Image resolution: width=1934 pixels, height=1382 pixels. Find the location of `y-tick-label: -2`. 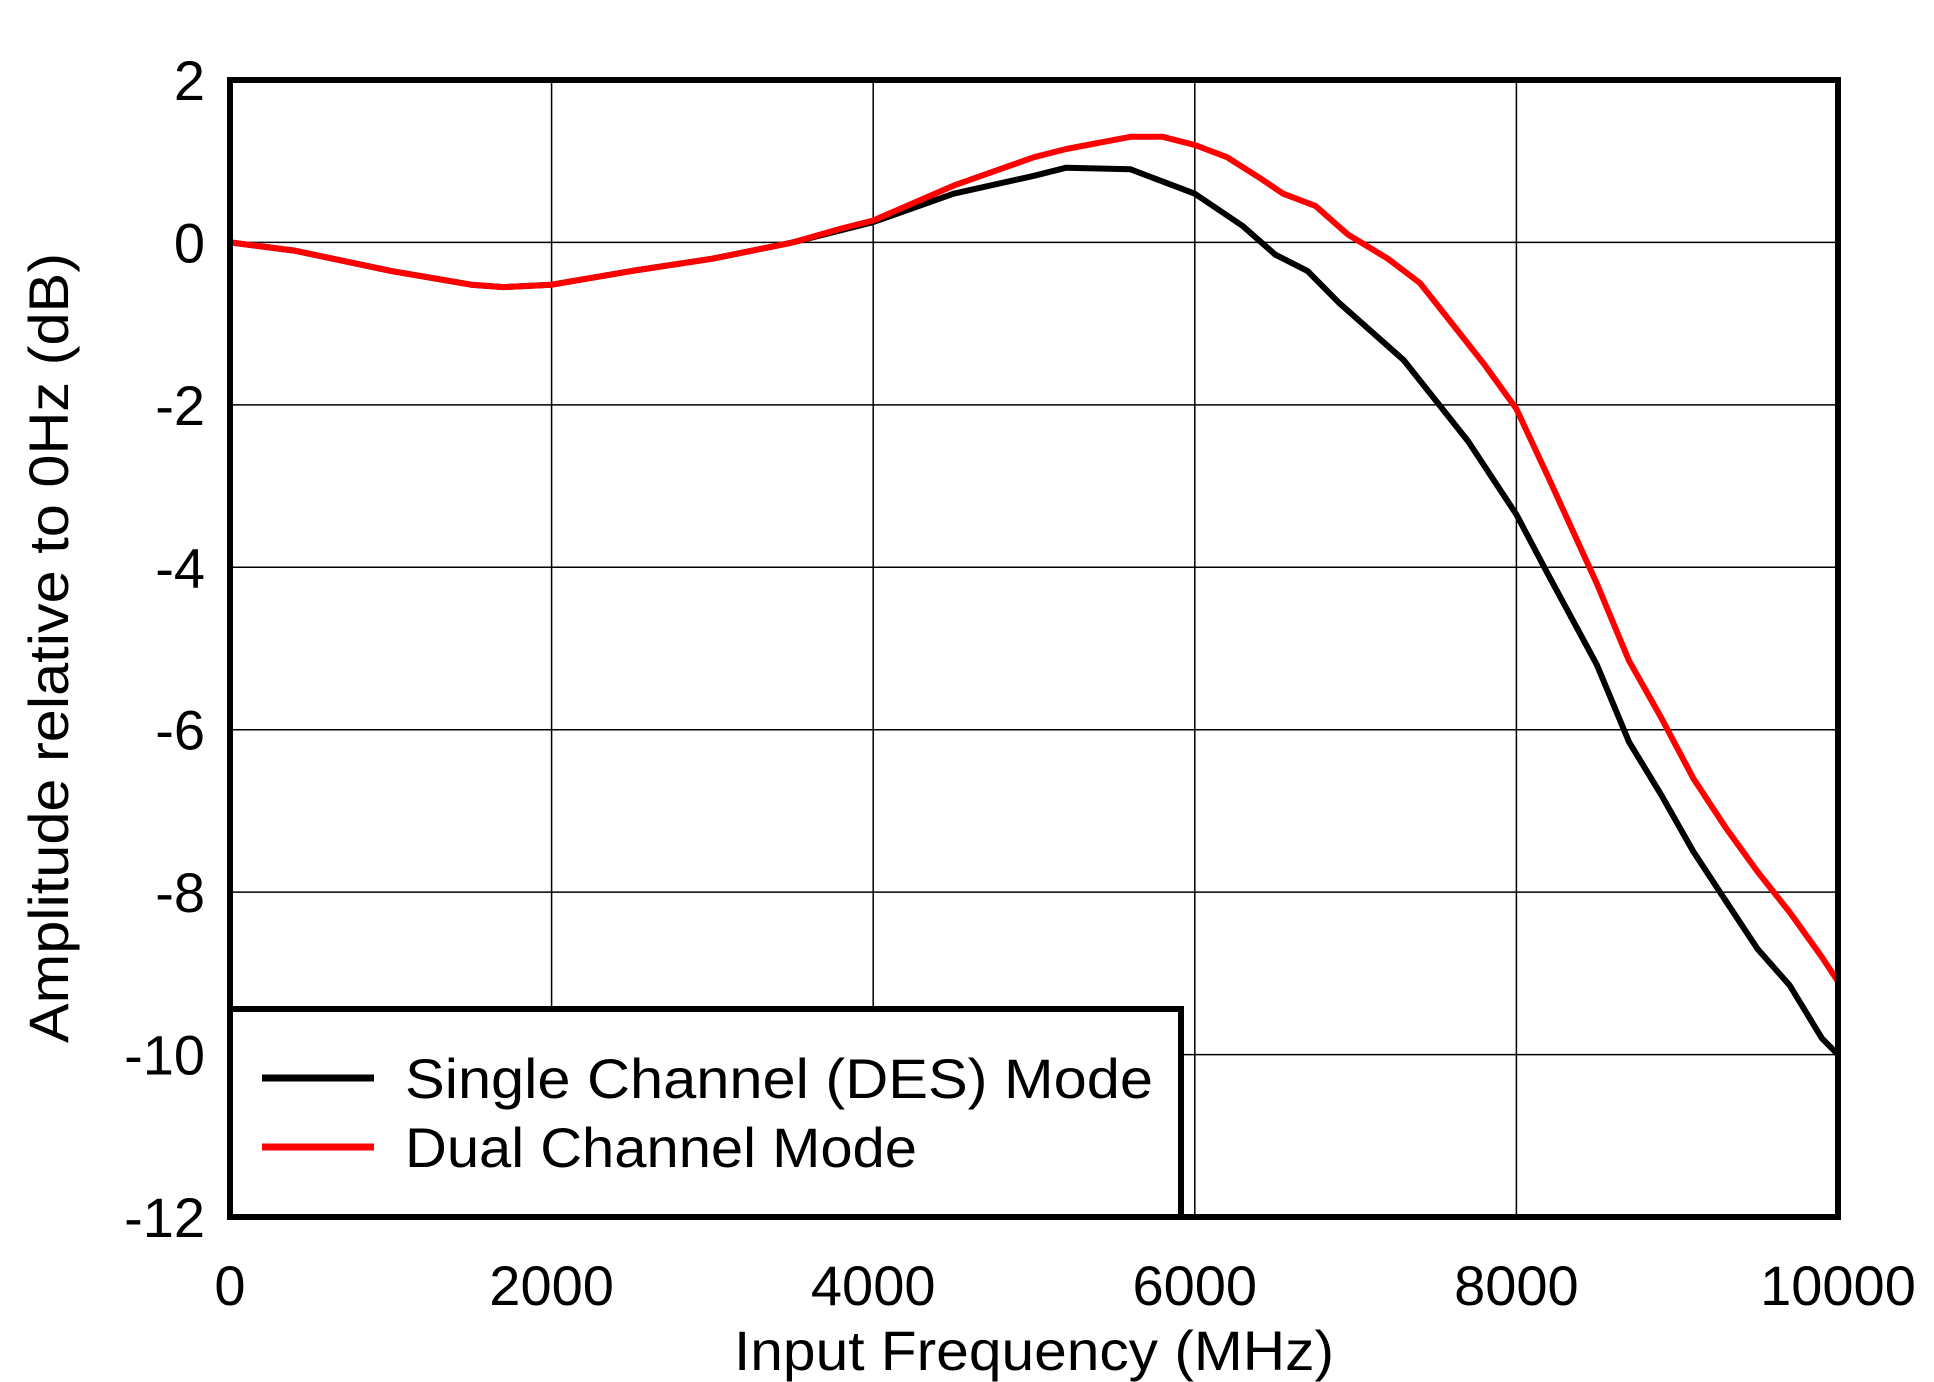

y-tick-label: -2 is located at coordinates (180, 405).